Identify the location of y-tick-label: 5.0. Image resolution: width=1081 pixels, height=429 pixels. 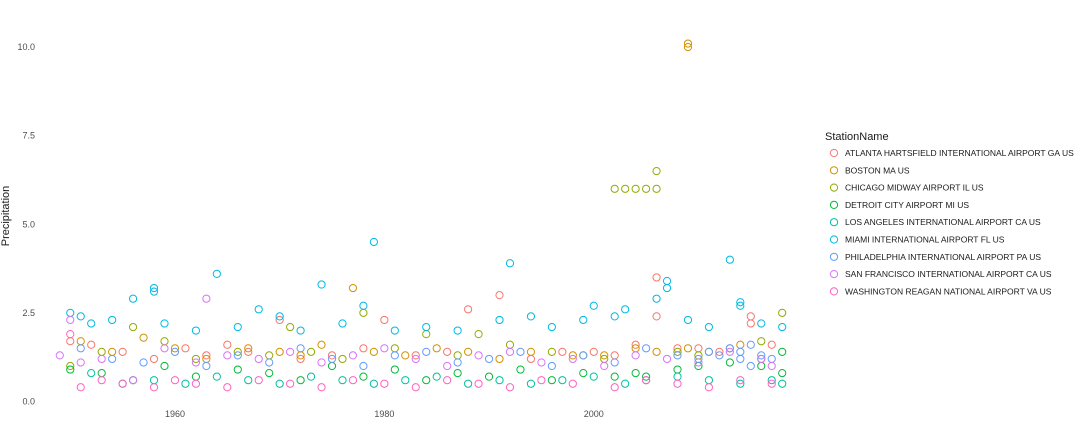
(28, 224).